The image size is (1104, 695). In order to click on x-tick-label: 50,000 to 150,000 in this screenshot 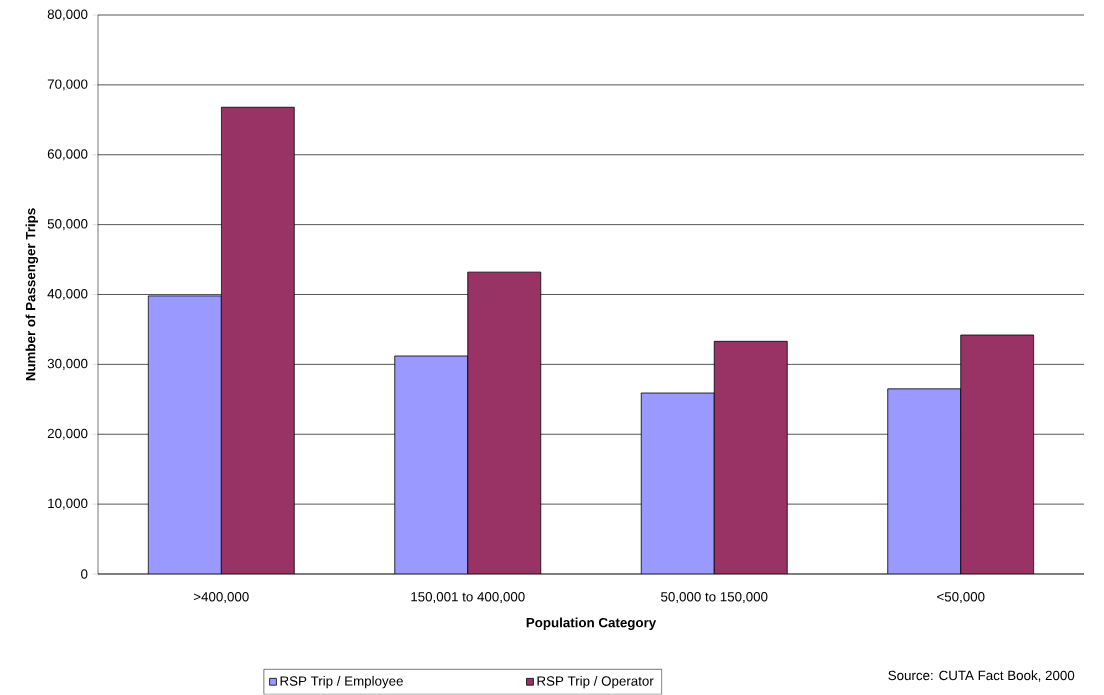, I will do `click(714, 598)`.